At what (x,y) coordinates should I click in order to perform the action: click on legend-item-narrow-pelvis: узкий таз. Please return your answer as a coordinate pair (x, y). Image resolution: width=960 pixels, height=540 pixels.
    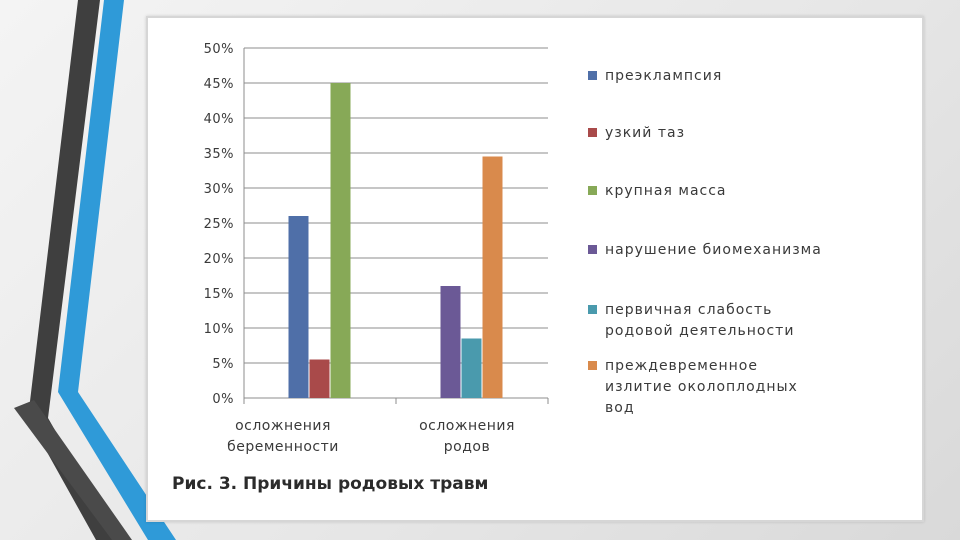
    Looking at the image, I should click on (746, 133).